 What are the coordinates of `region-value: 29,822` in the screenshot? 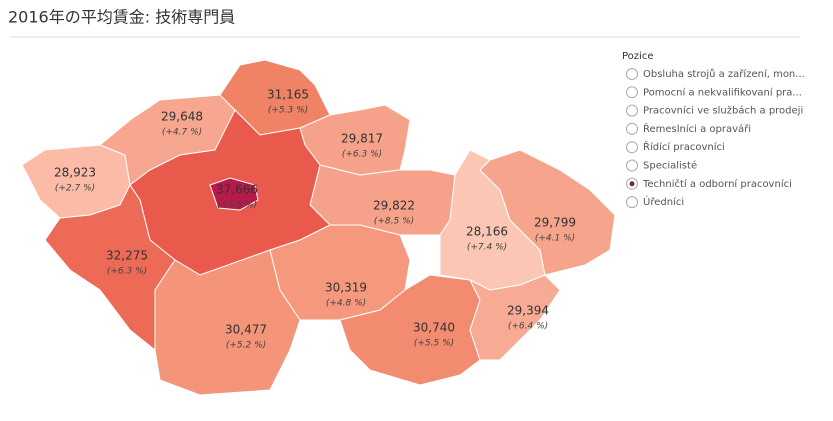 It's located at (394, 206).